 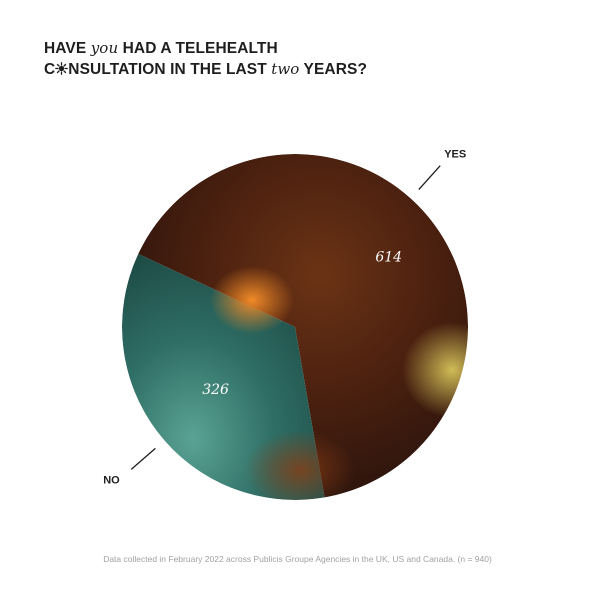 What do you see at coordinates (170, 69) in the screenshot?
I see `title-text: NSULTATION IN THE LAST` at bounding box center [170, 69].